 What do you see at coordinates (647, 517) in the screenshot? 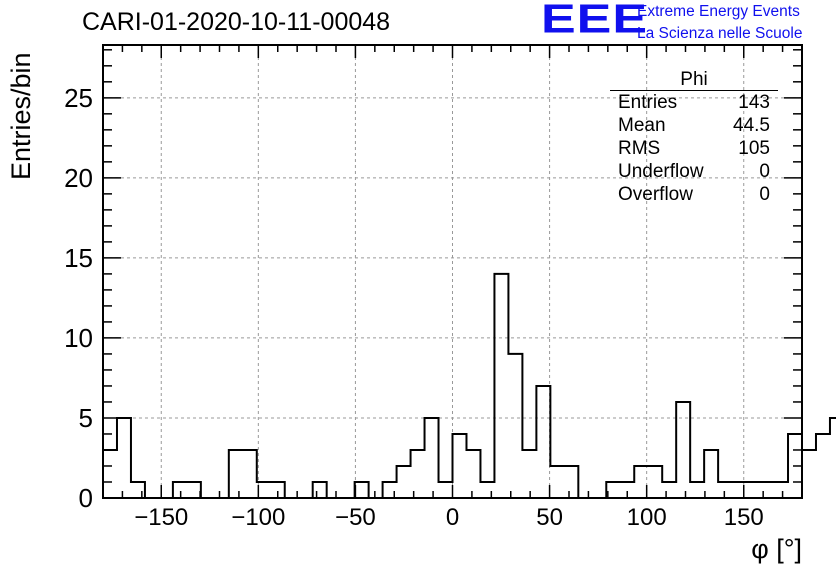
I see `x-tick-label: 100` at bounding box center [647, 517].